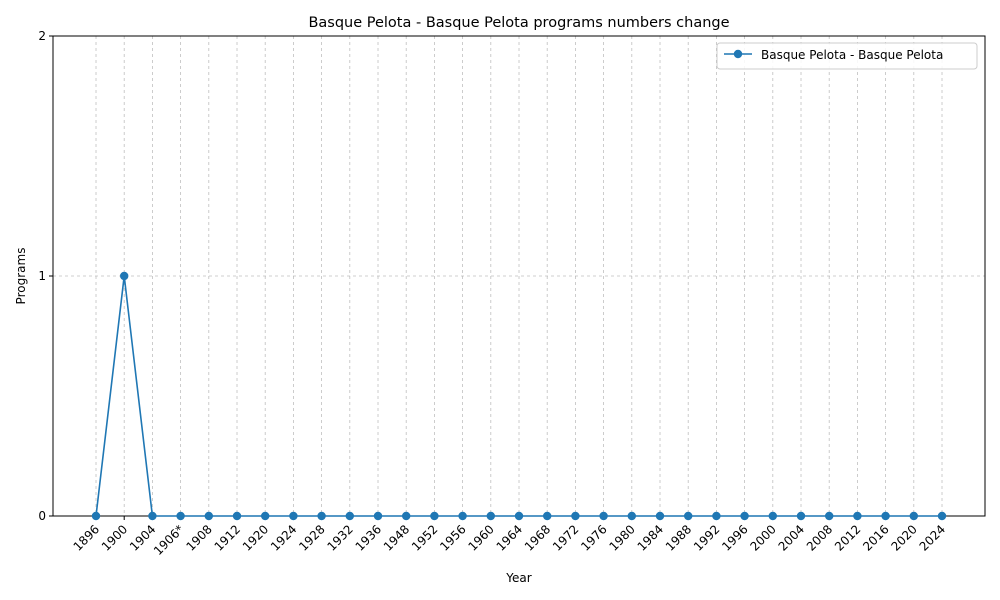 Image resolution: width=1000 pixels, height=600 pixels. I want to click on legend: Basque Pelota - Basque Pelota, so click(847, 56).